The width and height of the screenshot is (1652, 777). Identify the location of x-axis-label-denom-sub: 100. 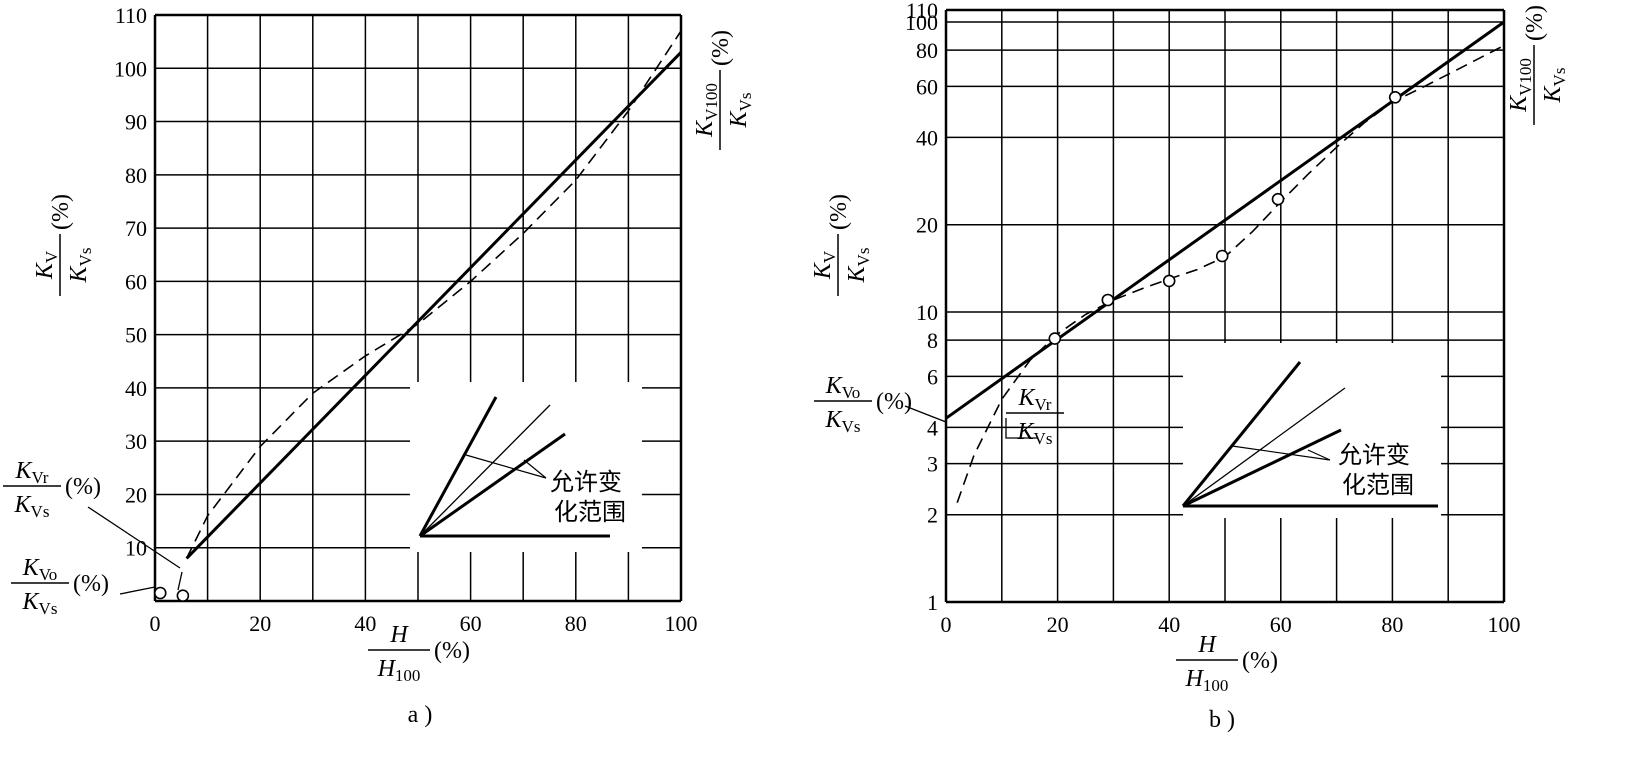
(1216, 685).